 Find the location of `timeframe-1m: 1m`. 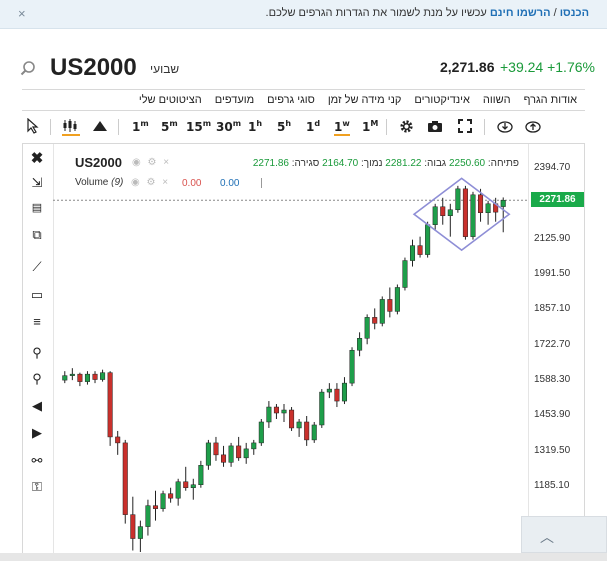

timeframe-1m: 1m is located at coordinates (140, 126).